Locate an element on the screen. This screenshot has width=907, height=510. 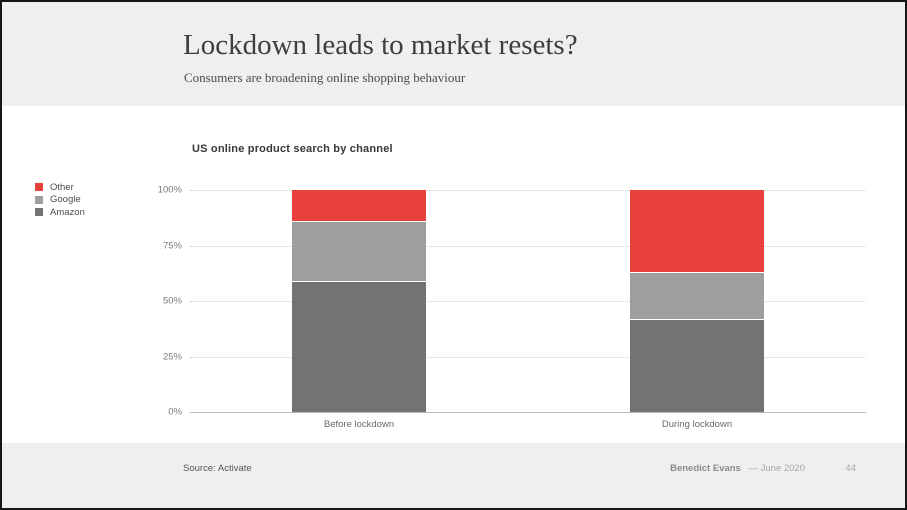
segment-other-before-lockdown is located at coordinates (359, 206).